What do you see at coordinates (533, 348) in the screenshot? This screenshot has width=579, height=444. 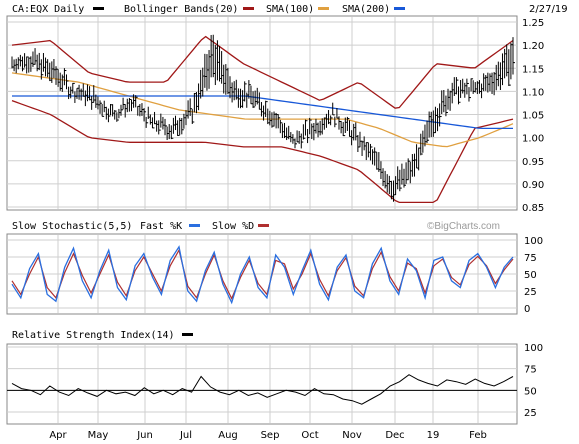 I see `rsi-y-tick: 100` at bounding box center [533, 348].